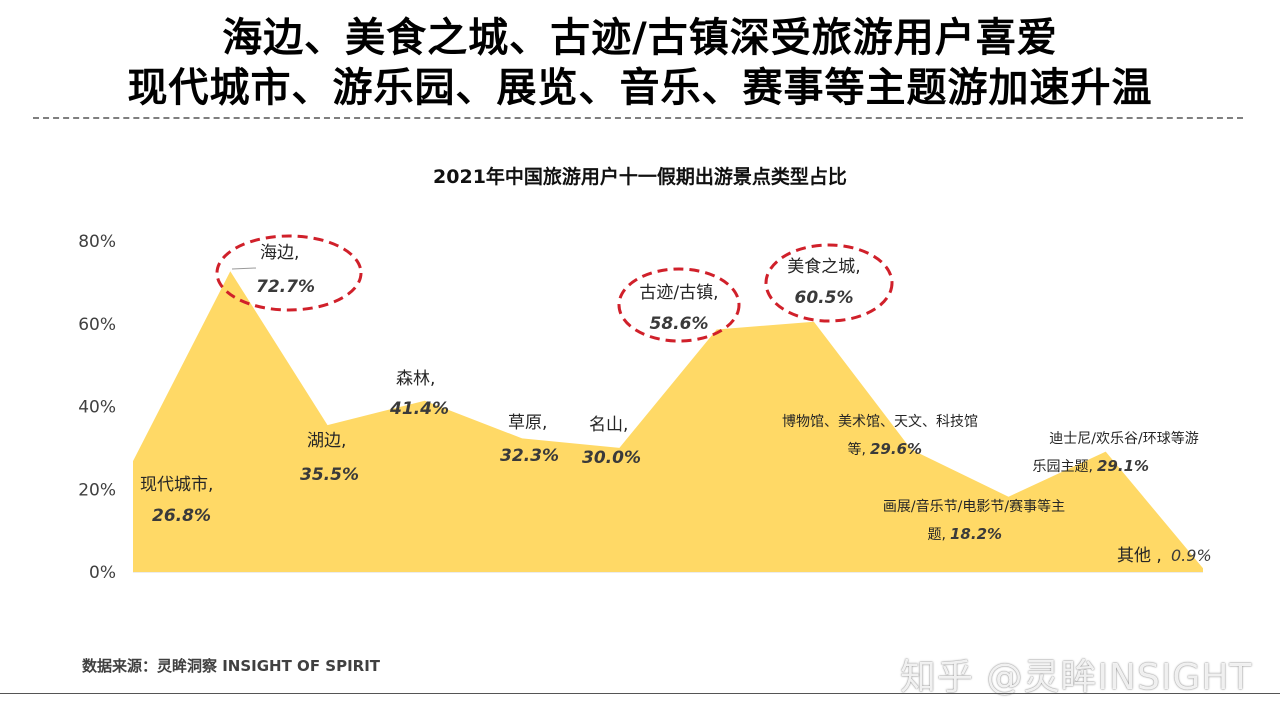 The image size is (1280, 720). What do you see at coordinates (102, 573) in the screenshot?
I see `y-tick-label: 0%` at bounding box center [102, 573].